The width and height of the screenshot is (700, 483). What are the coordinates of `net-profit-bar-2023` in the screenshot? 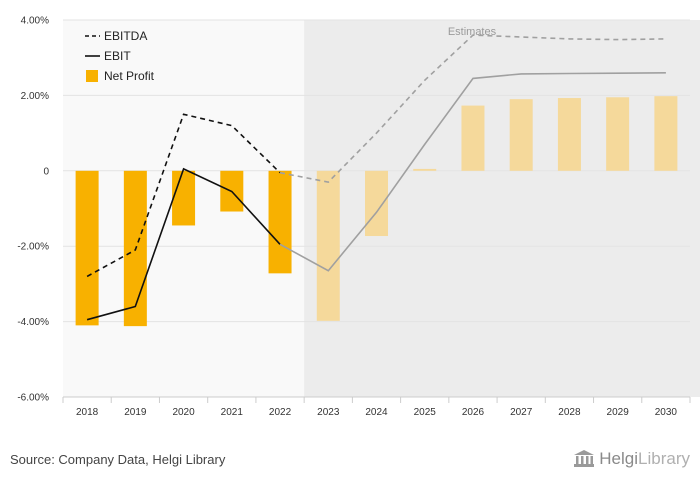 It's located at (328, 245).